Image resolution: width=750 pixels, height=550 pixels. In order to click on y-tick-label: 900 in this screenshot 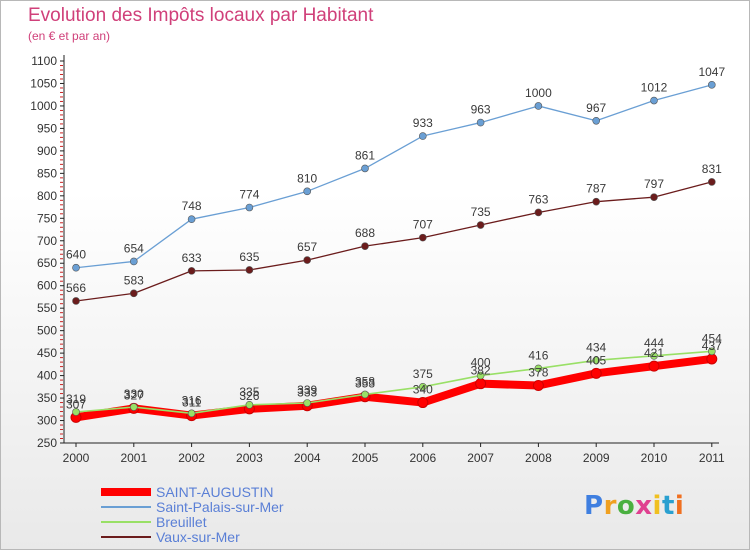, I will do `click(47, 151)`.